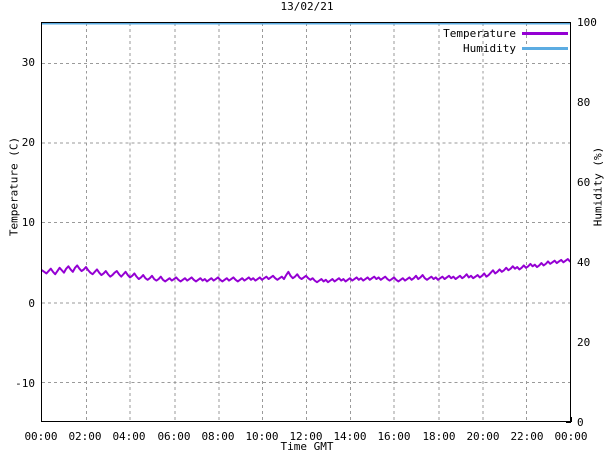 The height and width of the screenshot is (459, 614). I want to click on y-tick-label-right-3: 60, so click(584, 182).